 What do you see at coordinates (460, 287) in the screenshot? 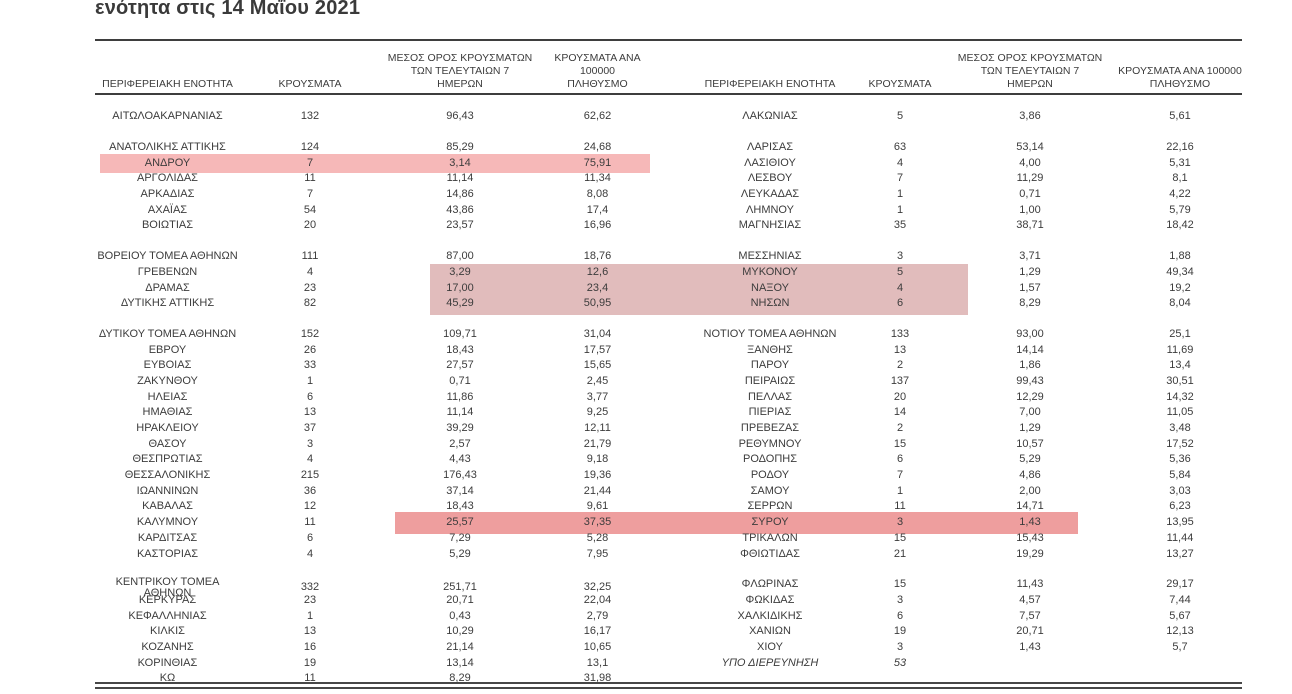
I see `cell-avg7: 17,00` at bounding box center [460, 287].